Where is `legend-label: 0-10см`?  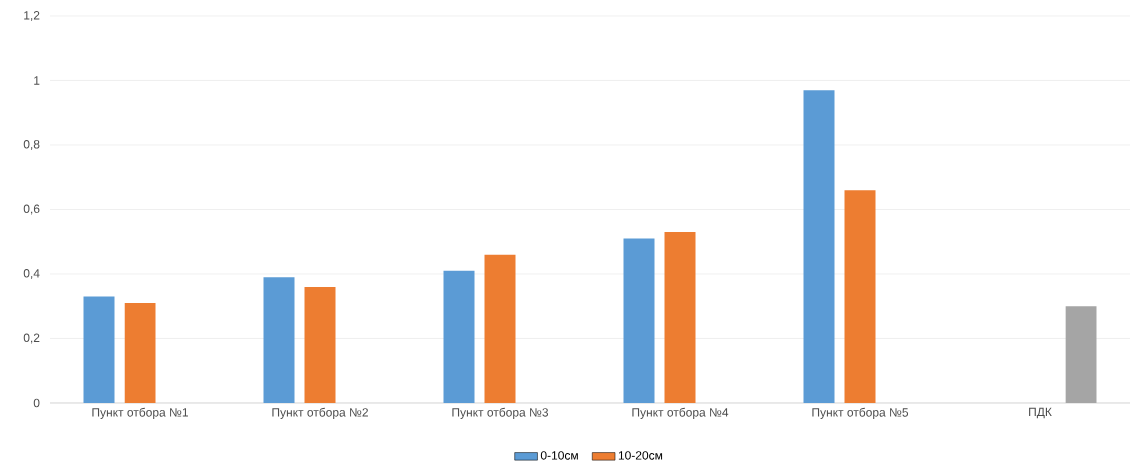 legend-label: 0-10см is located at coordinates (559, 455).